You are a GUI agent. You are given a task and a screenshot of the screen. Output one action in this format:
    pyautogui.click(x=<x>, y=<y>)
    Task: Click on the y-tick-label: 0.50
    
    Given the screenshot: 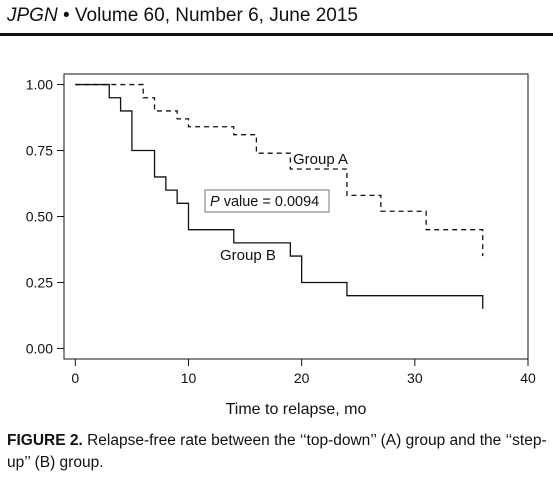 What is the action you would take?
    pyautogui.click(x=39, y=217)
    